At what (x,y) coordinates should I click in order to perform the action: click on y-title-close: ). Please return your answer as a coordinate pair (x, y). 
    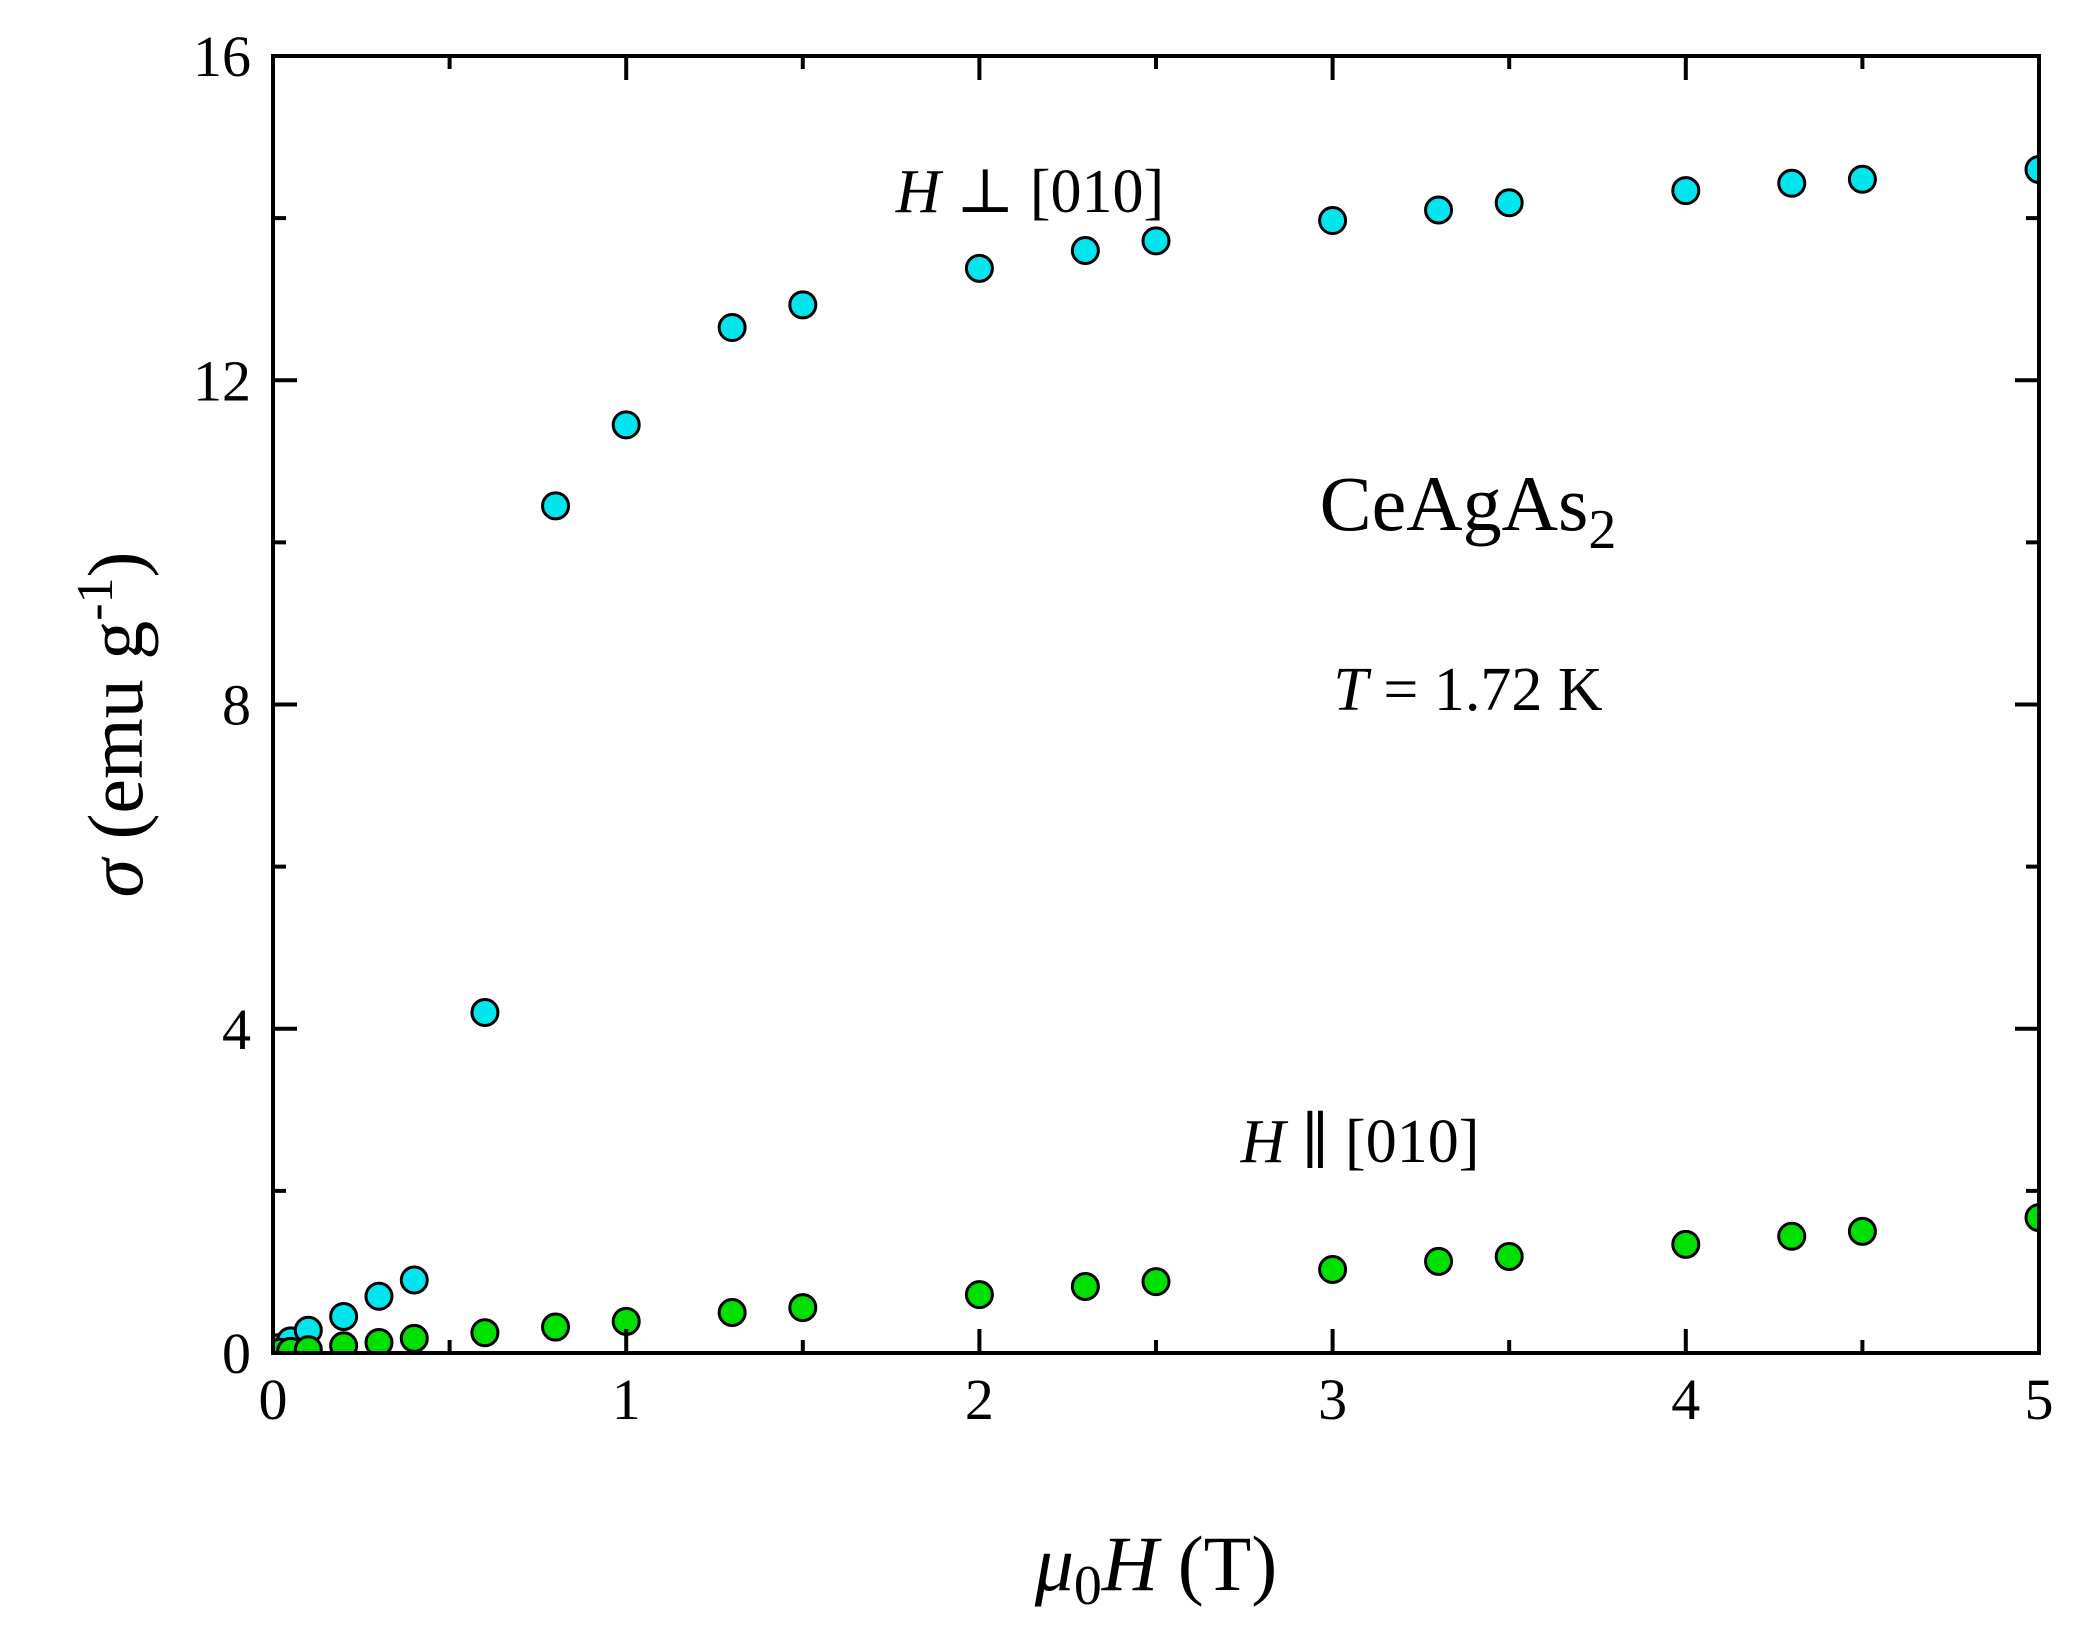
    Looking at the image, I should click on (115, 564).